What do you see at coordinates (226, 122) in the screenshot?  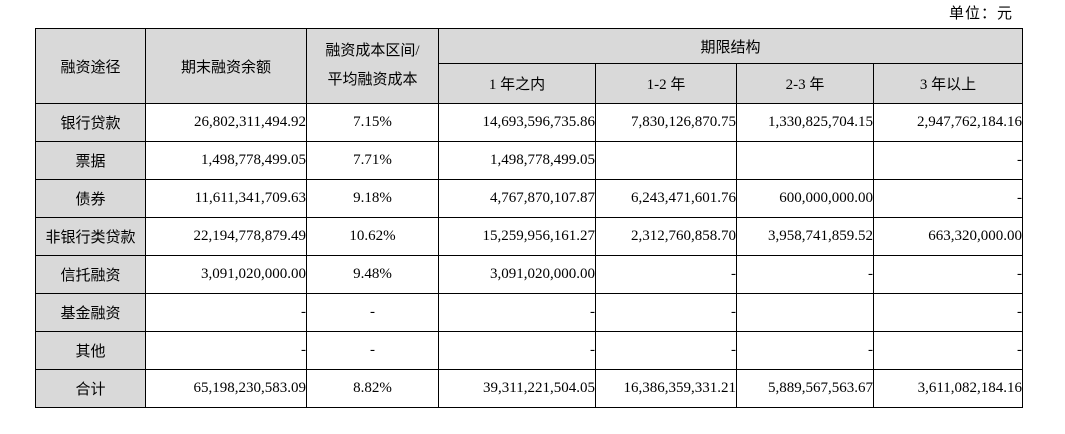 I see `balance-cell: 26,802,311,494.92` at bounding box center [226, 122].